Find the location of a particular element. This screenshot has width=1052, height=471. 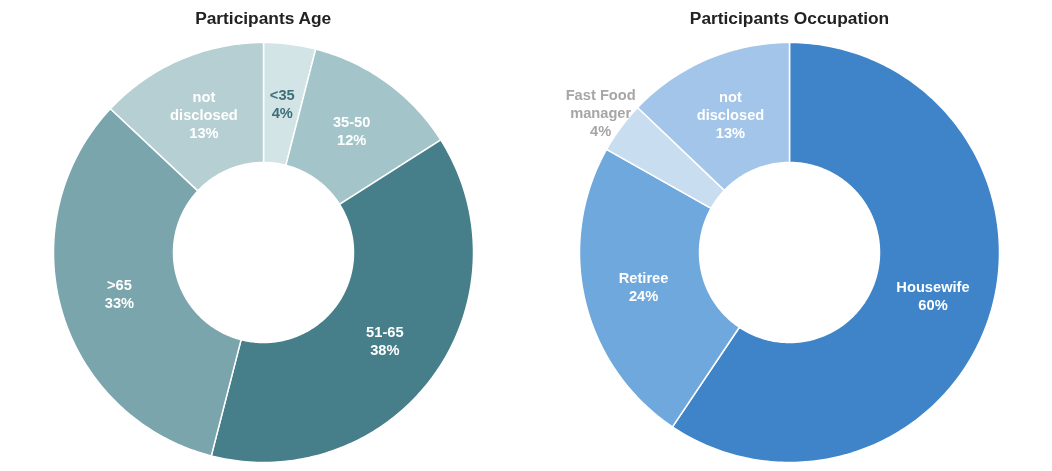

chart-title: Participants Age is located at coordinates (263, 17).